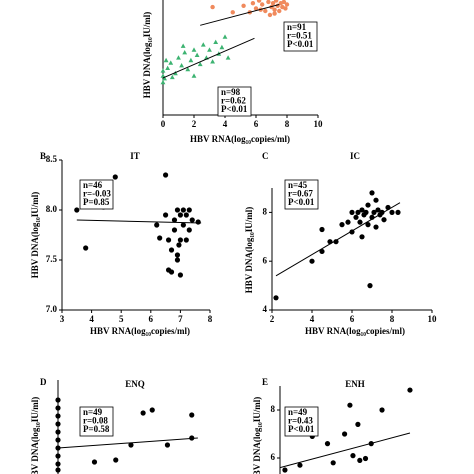  What do you see at coordinates (163, 124) in the screenshot?
I see `x-tick-label: 0` at bounding box center [163, 124].